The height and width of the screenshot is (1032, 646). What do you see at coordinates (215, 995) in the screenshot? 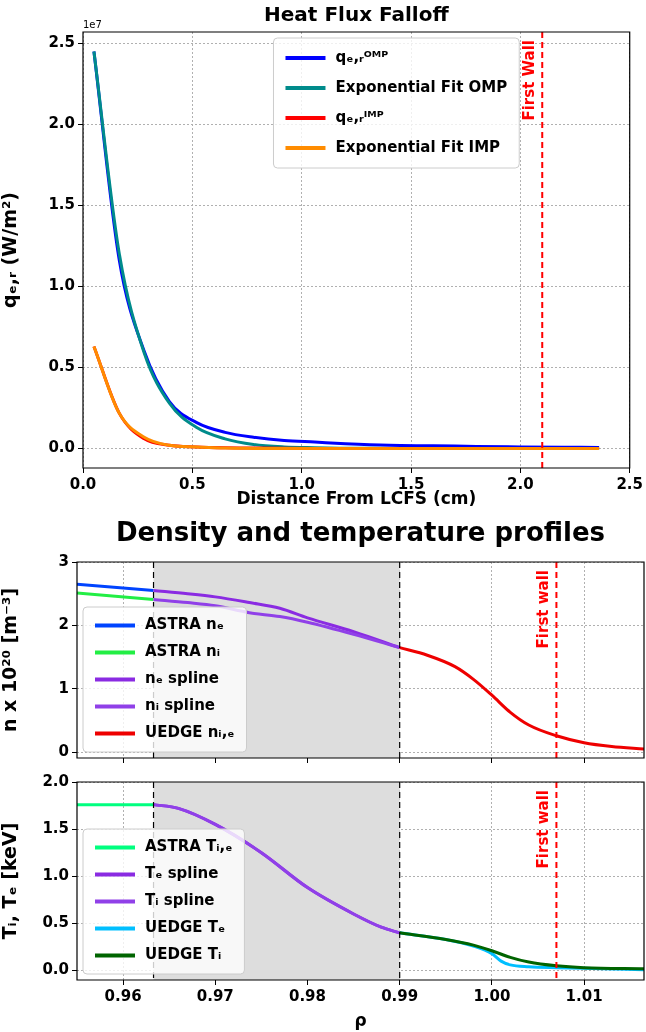
I see `x-tick-label: 0.97` at bounding box center [215, 995].